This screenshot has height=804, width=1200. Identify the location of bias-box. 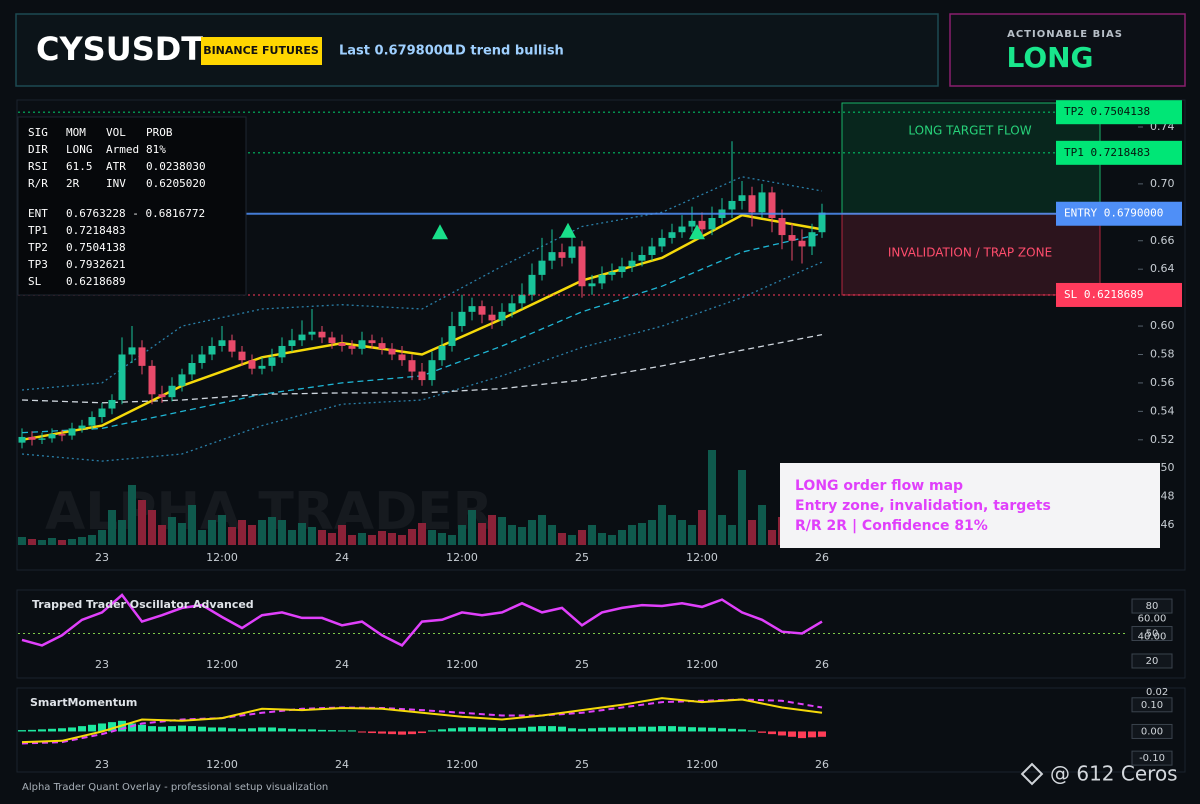
(1067, 50).